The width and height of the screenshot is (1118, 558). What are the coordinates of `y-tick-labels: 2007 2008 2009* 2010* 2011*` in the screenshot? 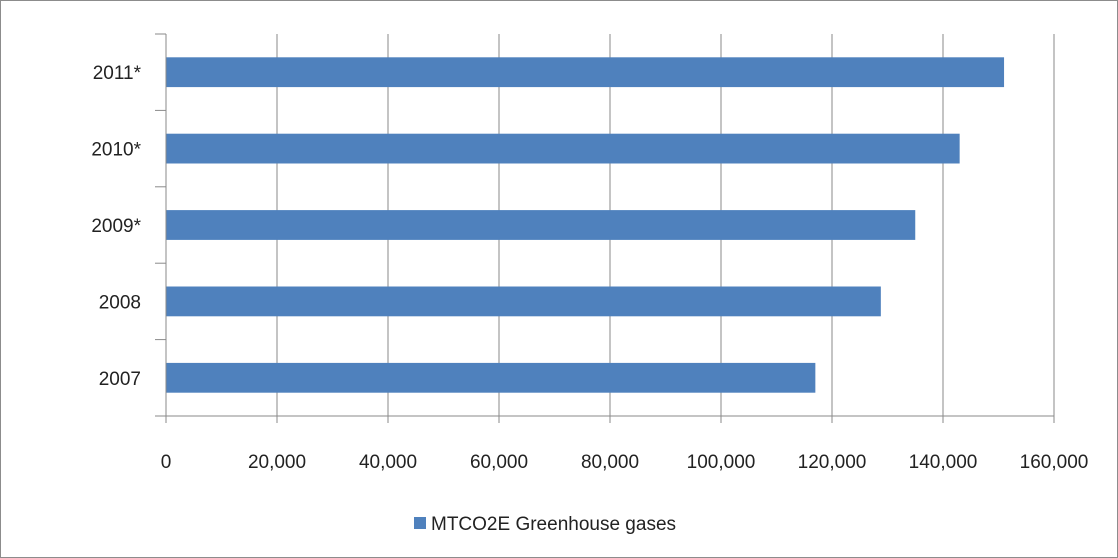 It's located at (116, 226).